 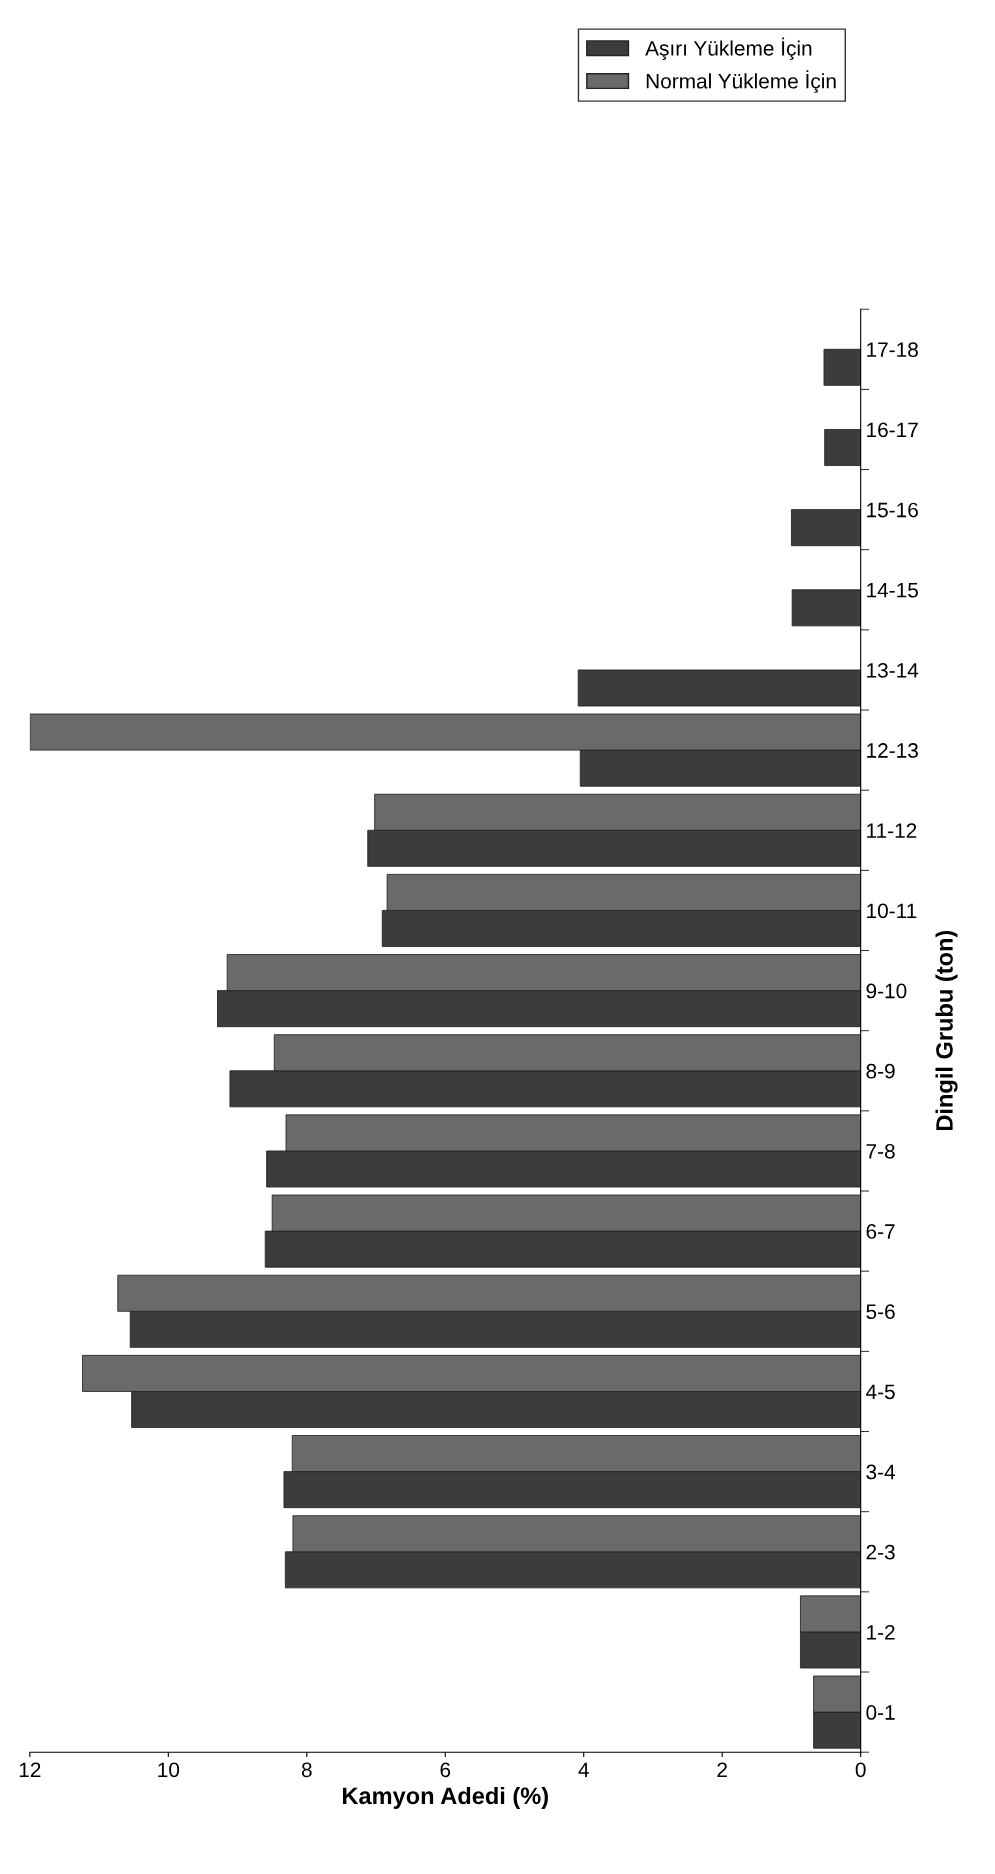 What do you see at coordinates (892, 430) in the screenshot?
I see `y-tick-label: 16-17` at bounding box center [892, 430].